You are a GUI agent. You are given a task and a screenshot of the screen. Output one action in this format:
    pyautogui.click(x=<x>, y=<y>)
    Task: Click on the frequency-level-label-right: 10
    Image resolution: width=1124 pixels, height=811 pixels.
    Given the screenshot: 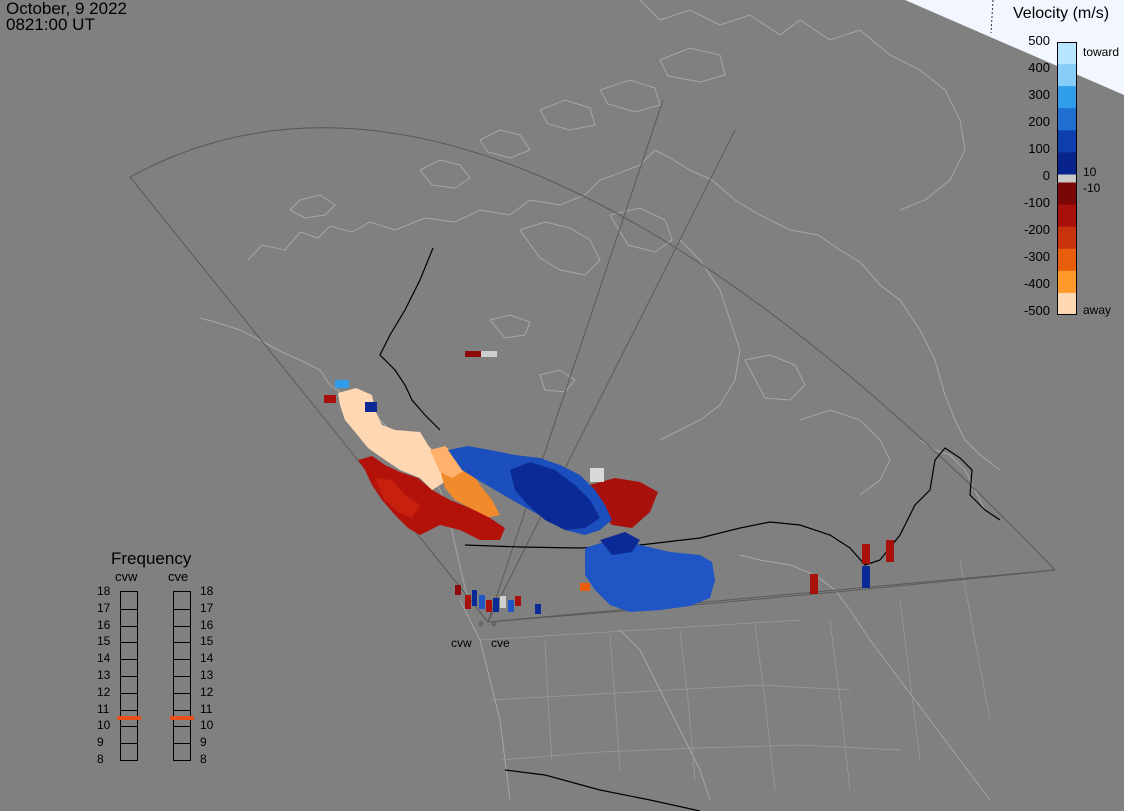 What is the action you would take?
    pyautogui.click(x=207, y=725)
    